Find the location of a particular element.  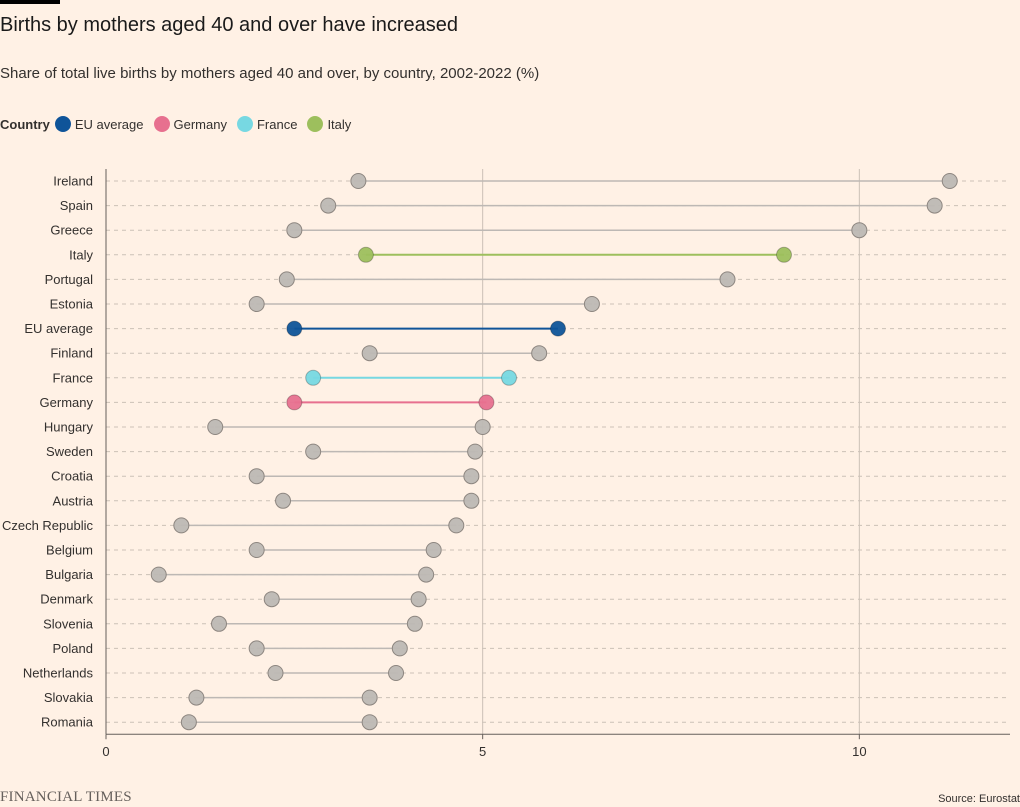

end-point-slovenia is located at coordinates (414, 623).